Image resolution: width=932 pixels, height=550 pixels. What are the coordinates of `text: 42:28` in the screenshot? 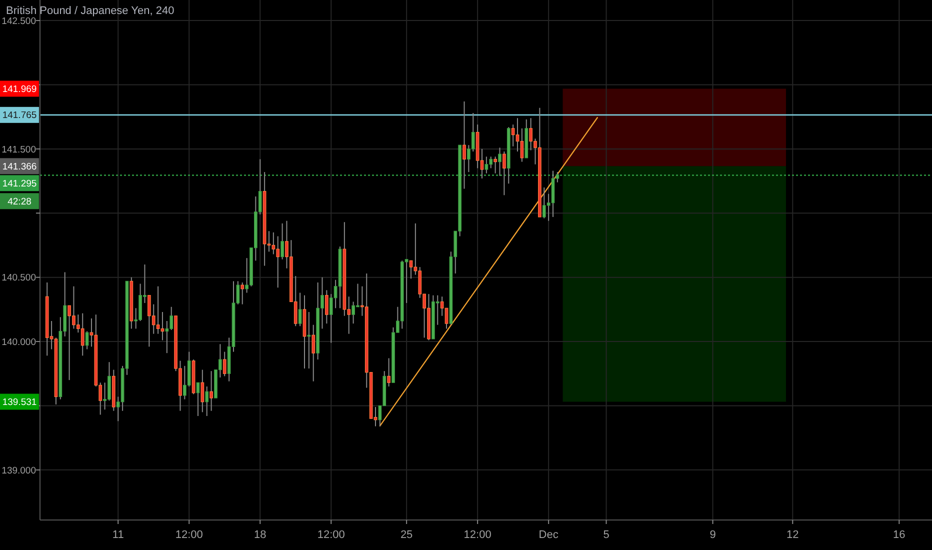 It's located at (20, 202).